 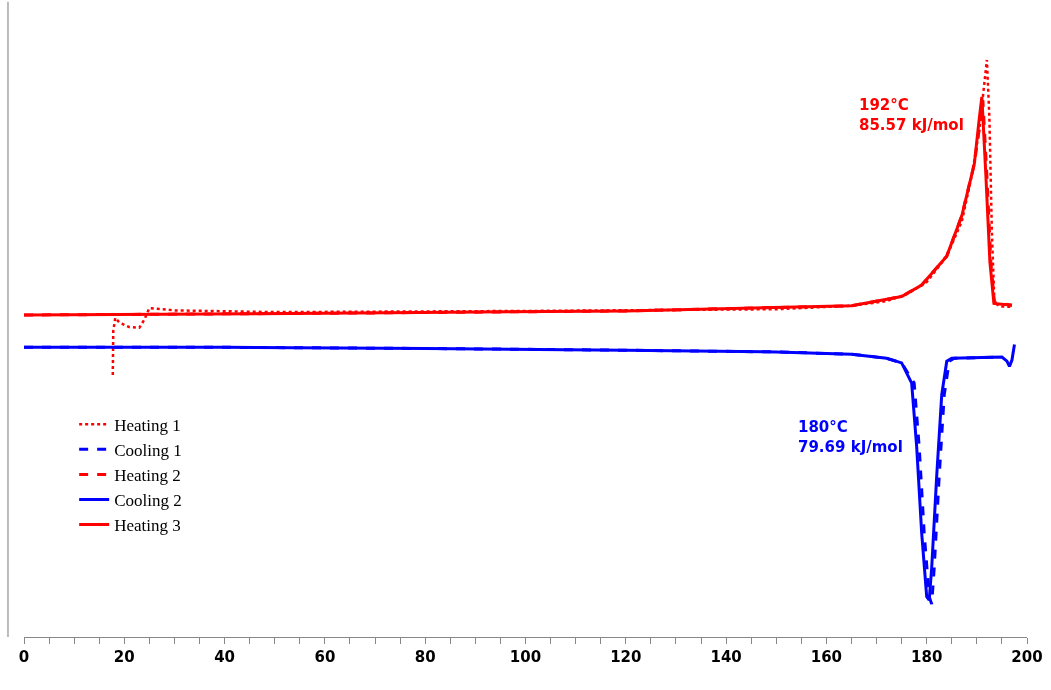 What do you see at coordinates (325, 657) in the screenshot?
I see `x-tick-label: 60` at bounding box center [325, 657].